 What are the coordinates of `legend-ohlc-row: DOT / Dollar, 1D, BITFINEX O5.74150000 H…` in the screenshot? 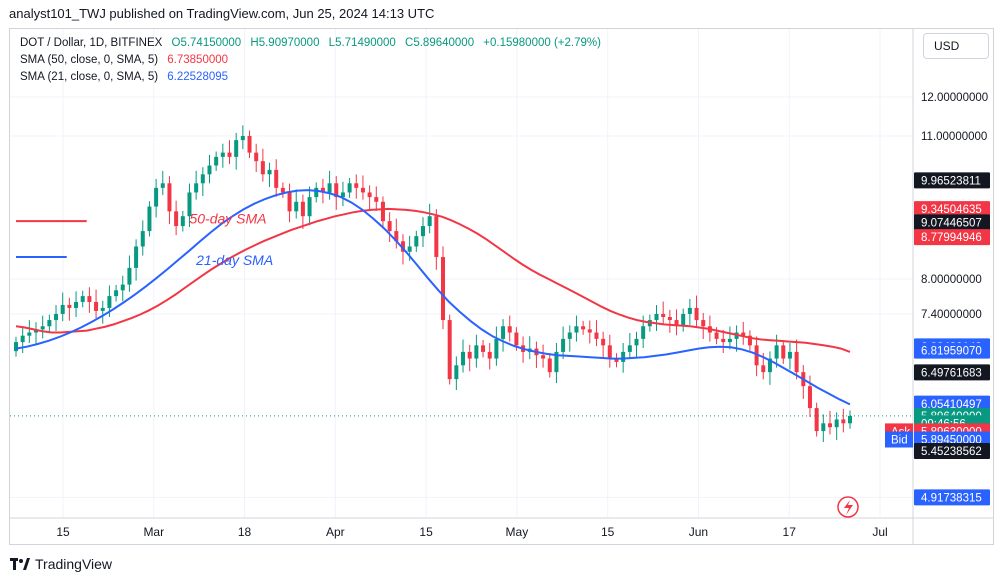 It's located at (310, 43).